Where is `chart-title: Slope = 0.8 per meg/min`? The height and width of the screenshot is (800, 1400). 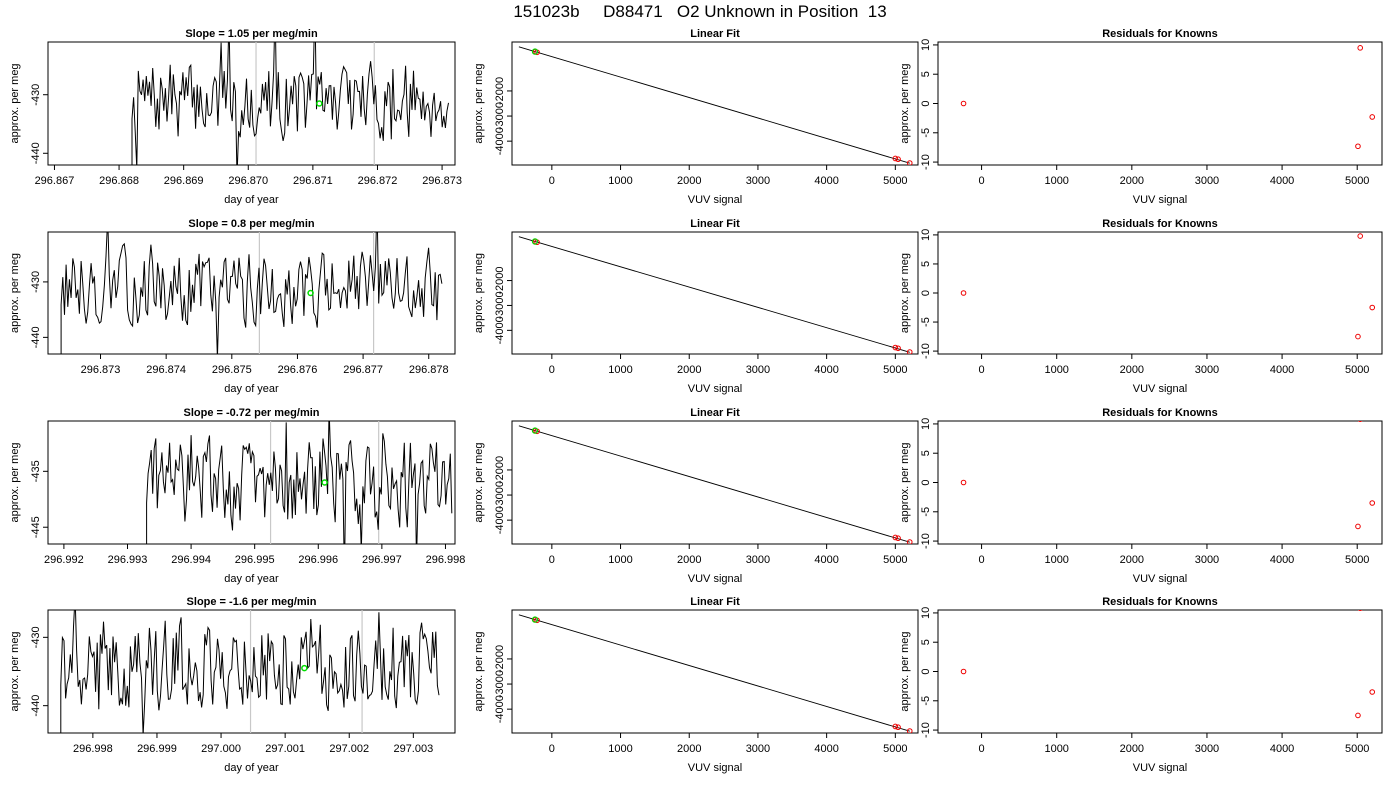
chart-title: Slope = 0.8 per meg/min is located at coordinates (251, 224).